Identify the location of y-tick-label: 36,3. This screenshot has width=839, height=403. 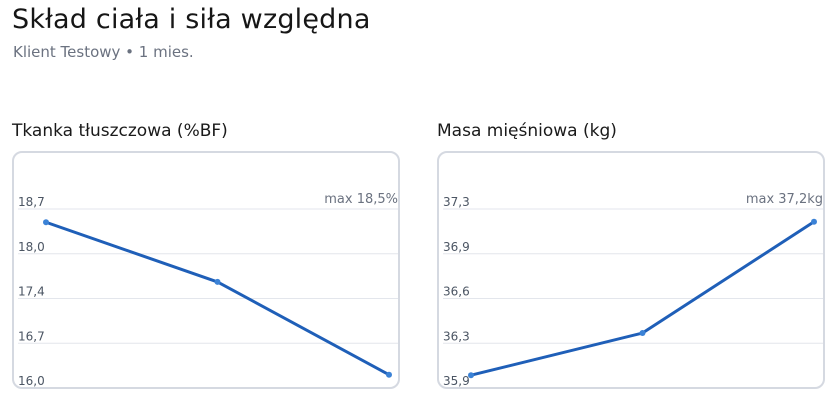
(456, 336).